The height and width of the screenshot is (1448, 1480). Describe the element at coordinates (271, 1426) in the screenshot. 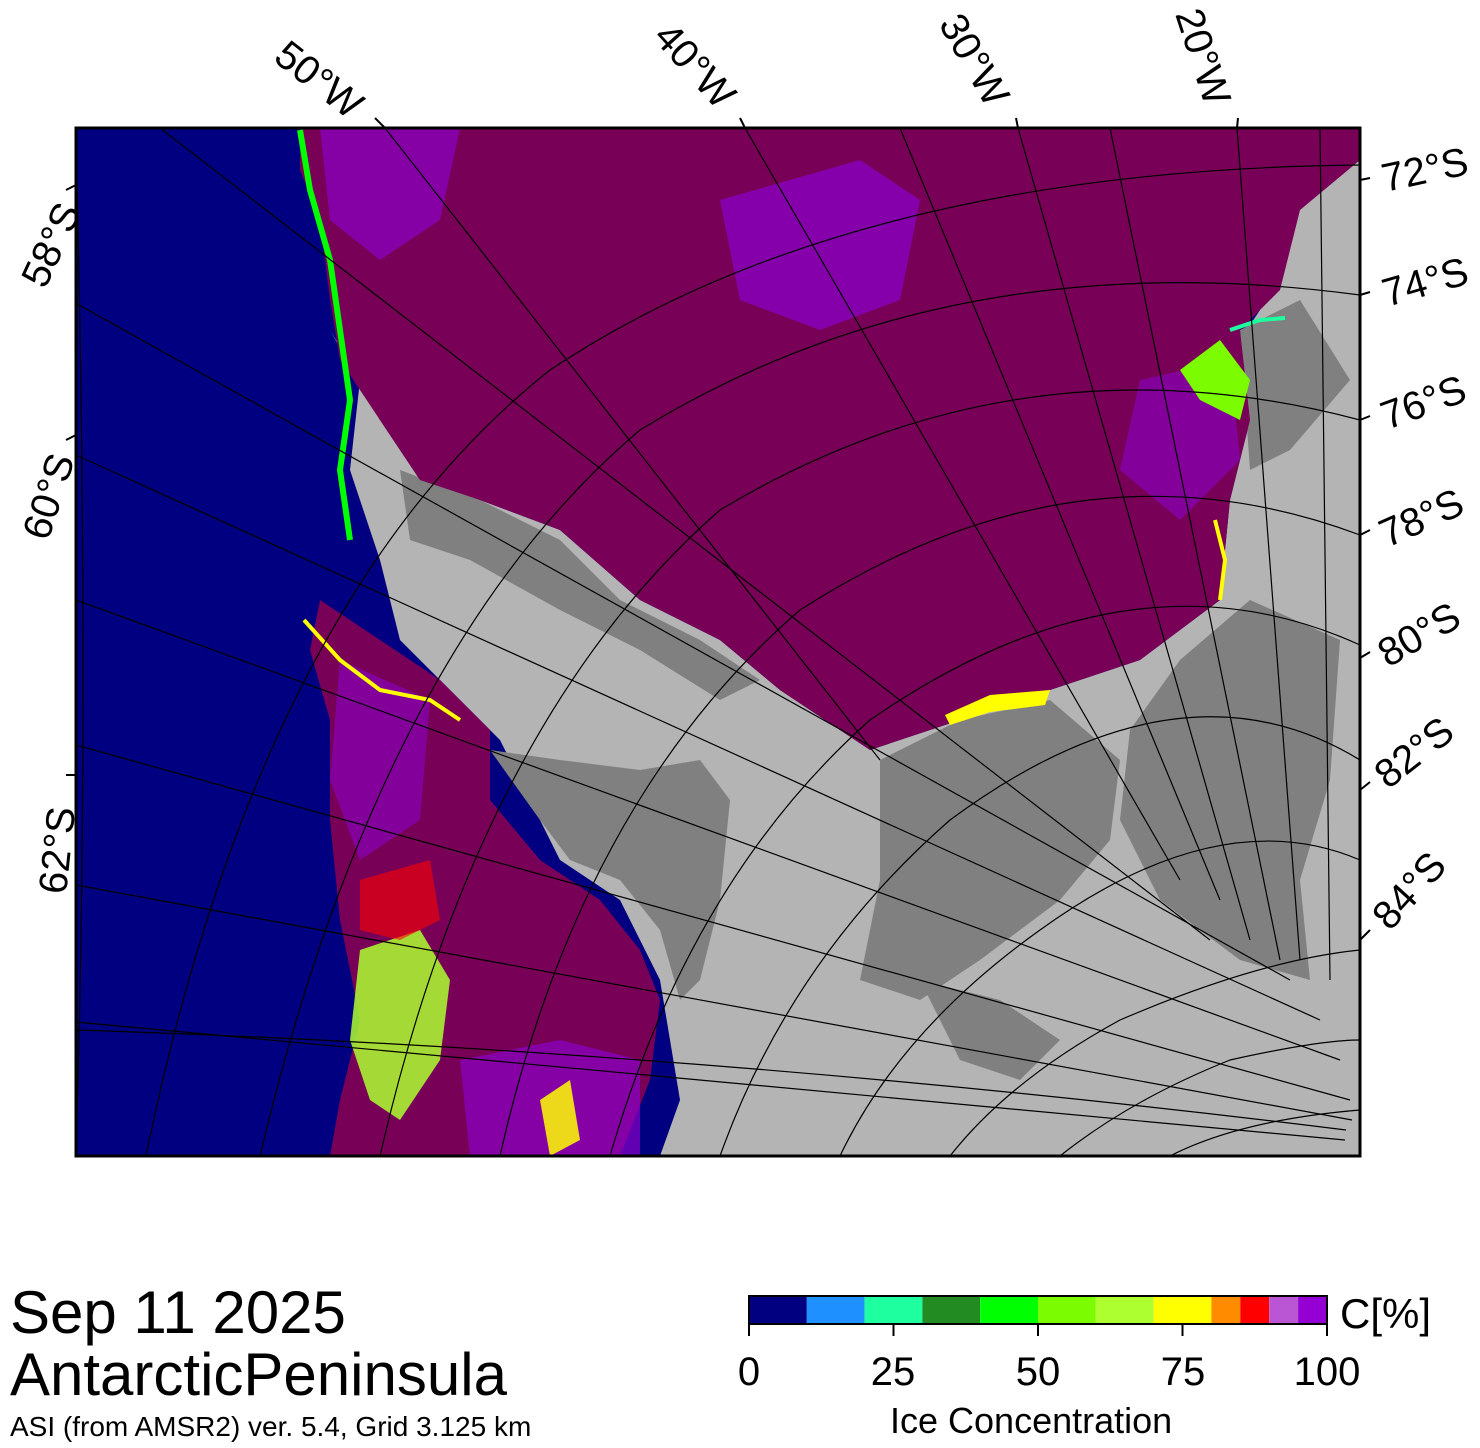

I see `product-info: ASI (from AMSR2) ver. 5.4, Grid 3.125 km` at that location.